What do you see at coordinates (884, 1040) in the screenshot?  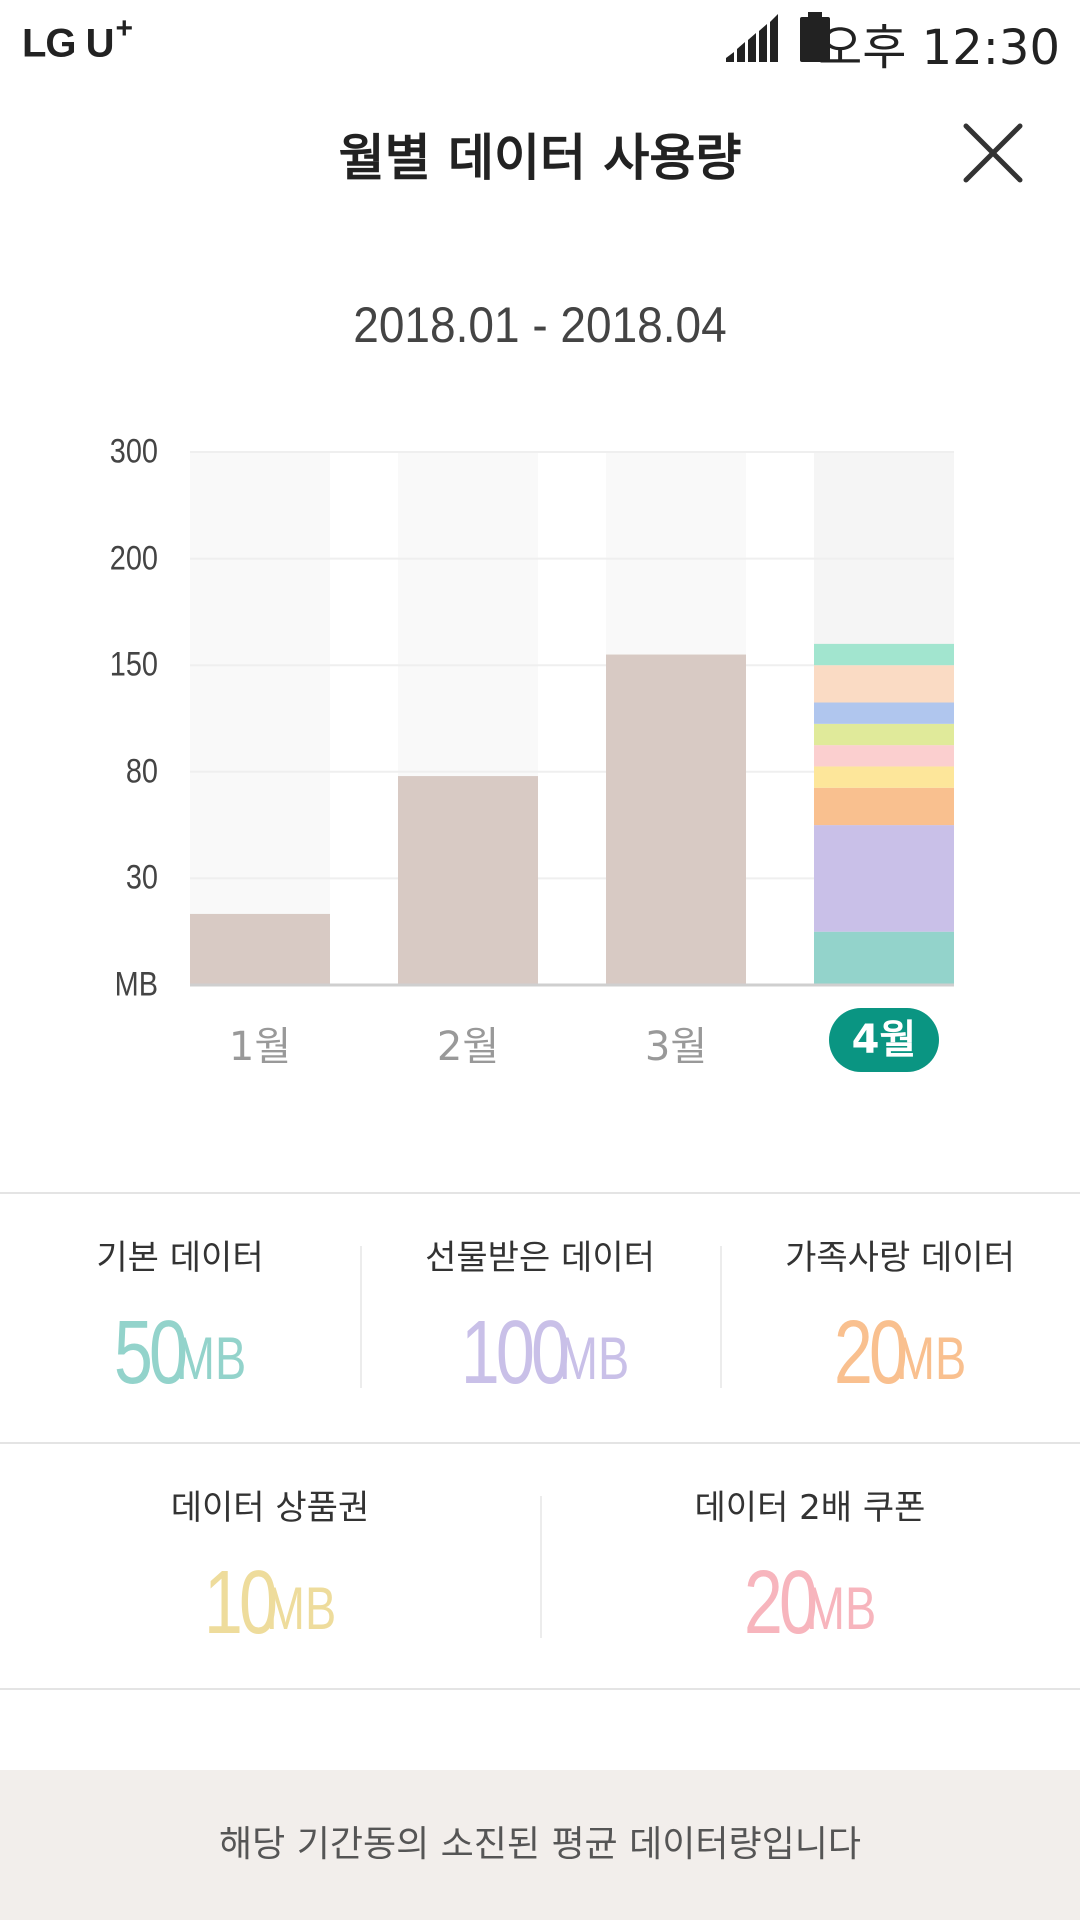 I see `month-label-selected: 4월` at bounding box center [884, 1040].